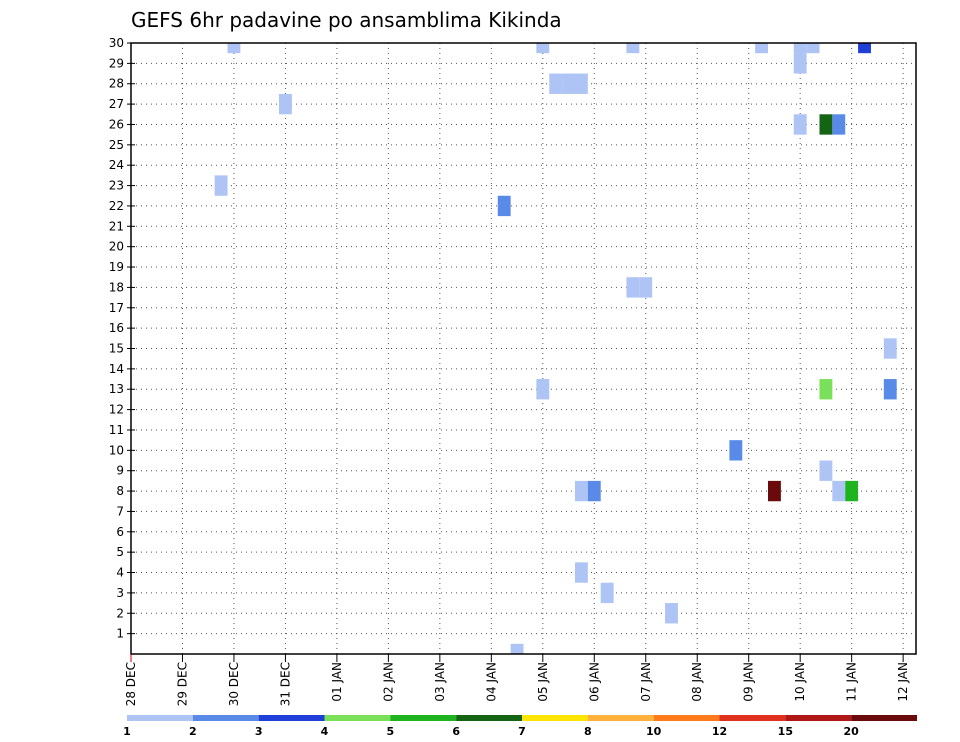 The image size is (960, 742). Describe the element at coordinates (182, 684) in the screenshot. I see `x-tick-label: 29 DEC` at that location.